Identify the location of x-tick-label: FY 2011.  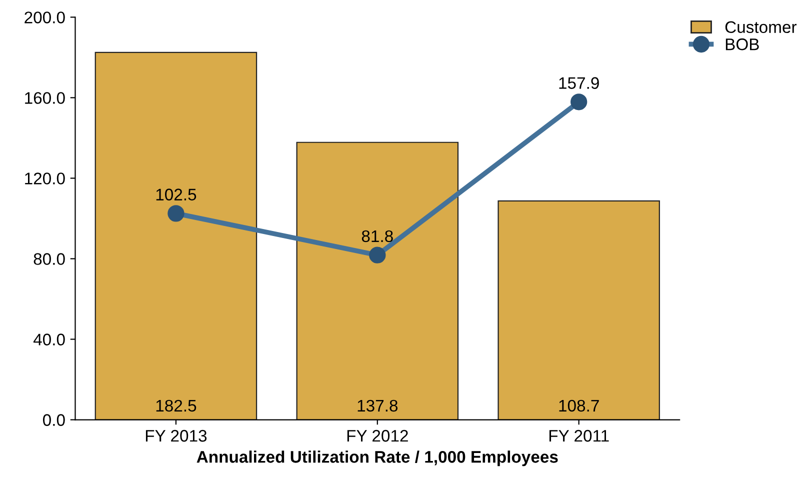
(579, 436).